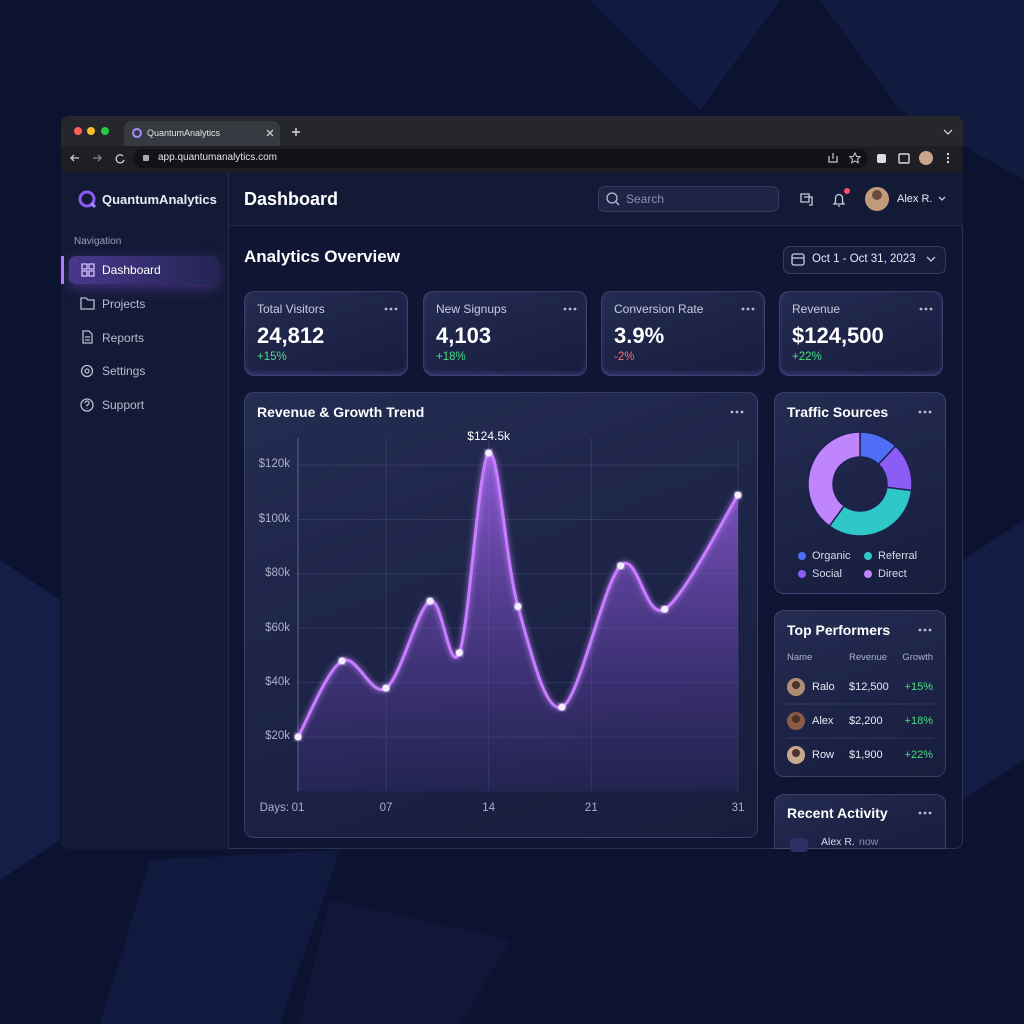  Describe the element at coordinates (738, 808) in the screenshot. I see `x-tick-label: 31` at that location.